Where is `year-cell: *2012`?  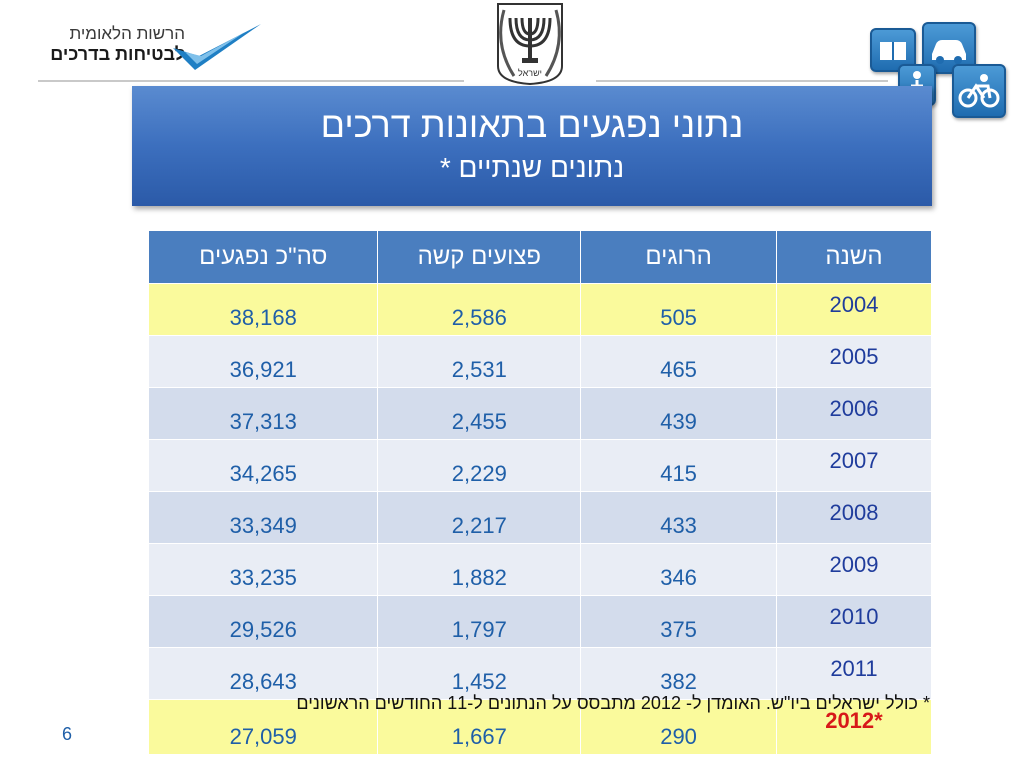
year-cell: *2012 is located at coordinates (854, 727).